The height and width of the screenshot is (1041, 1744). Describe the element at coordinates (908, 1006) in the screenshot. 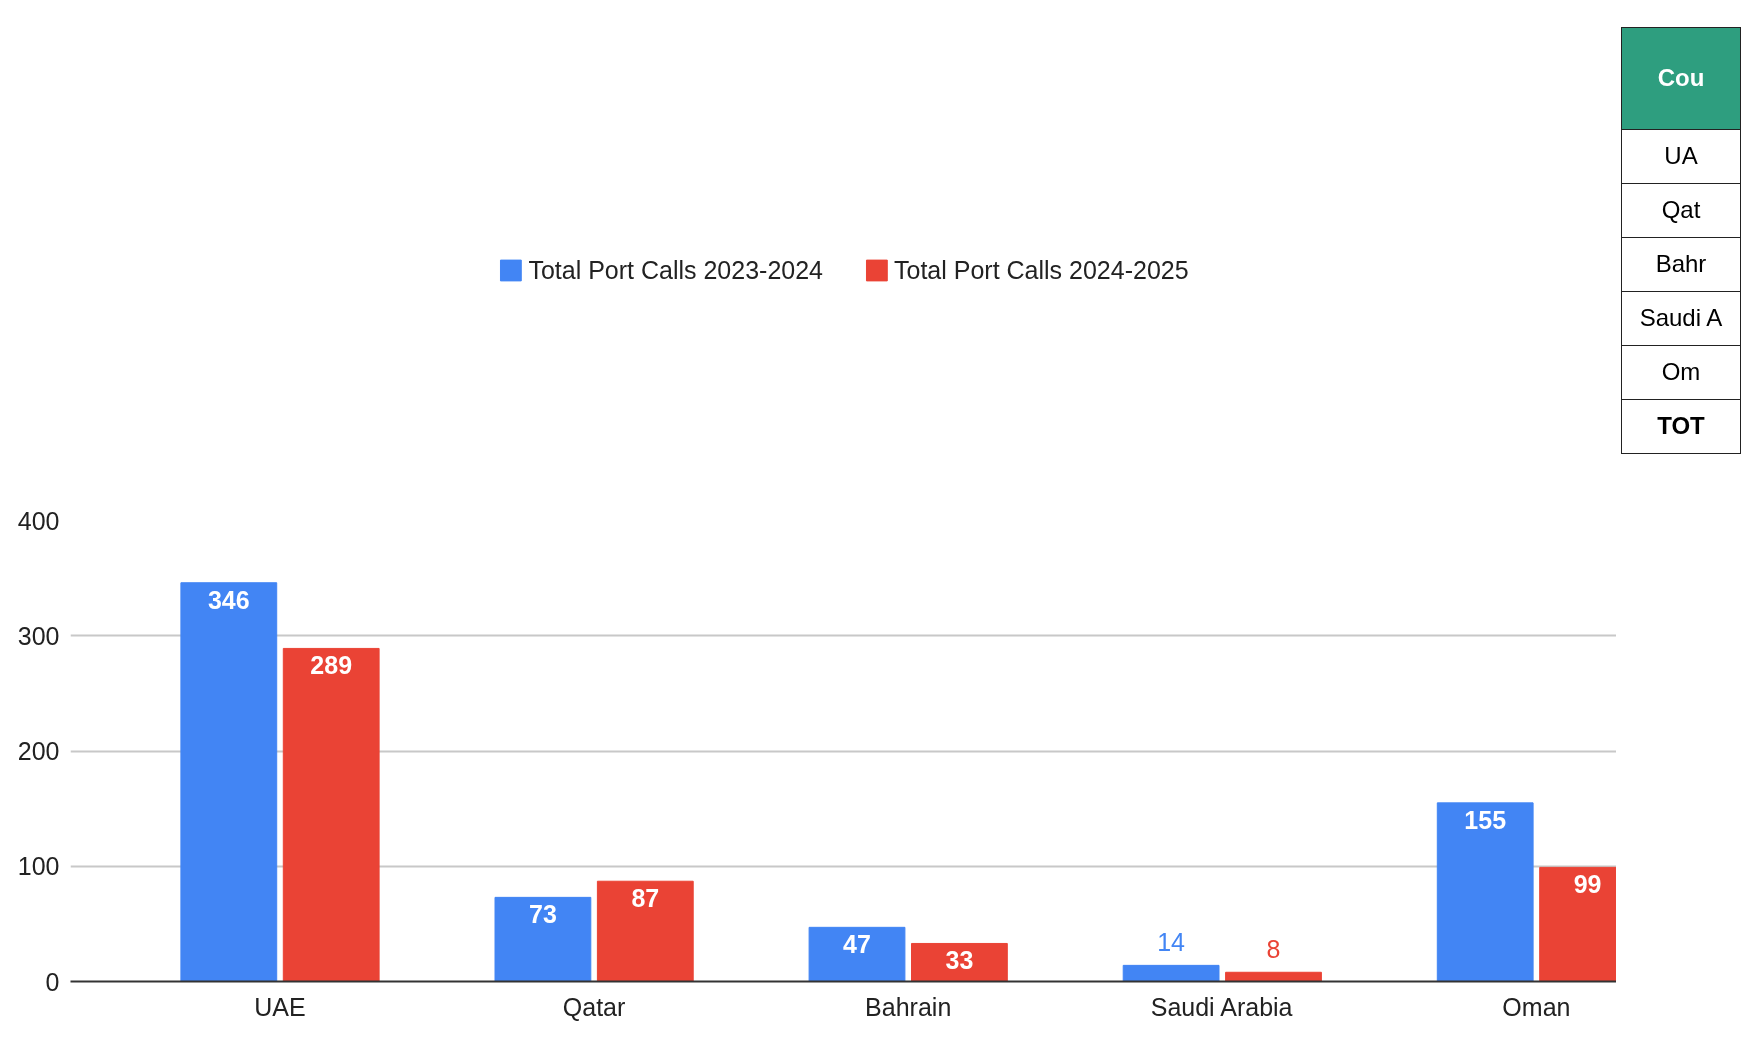

I see `x-tick-label: Bahrain` at that location.